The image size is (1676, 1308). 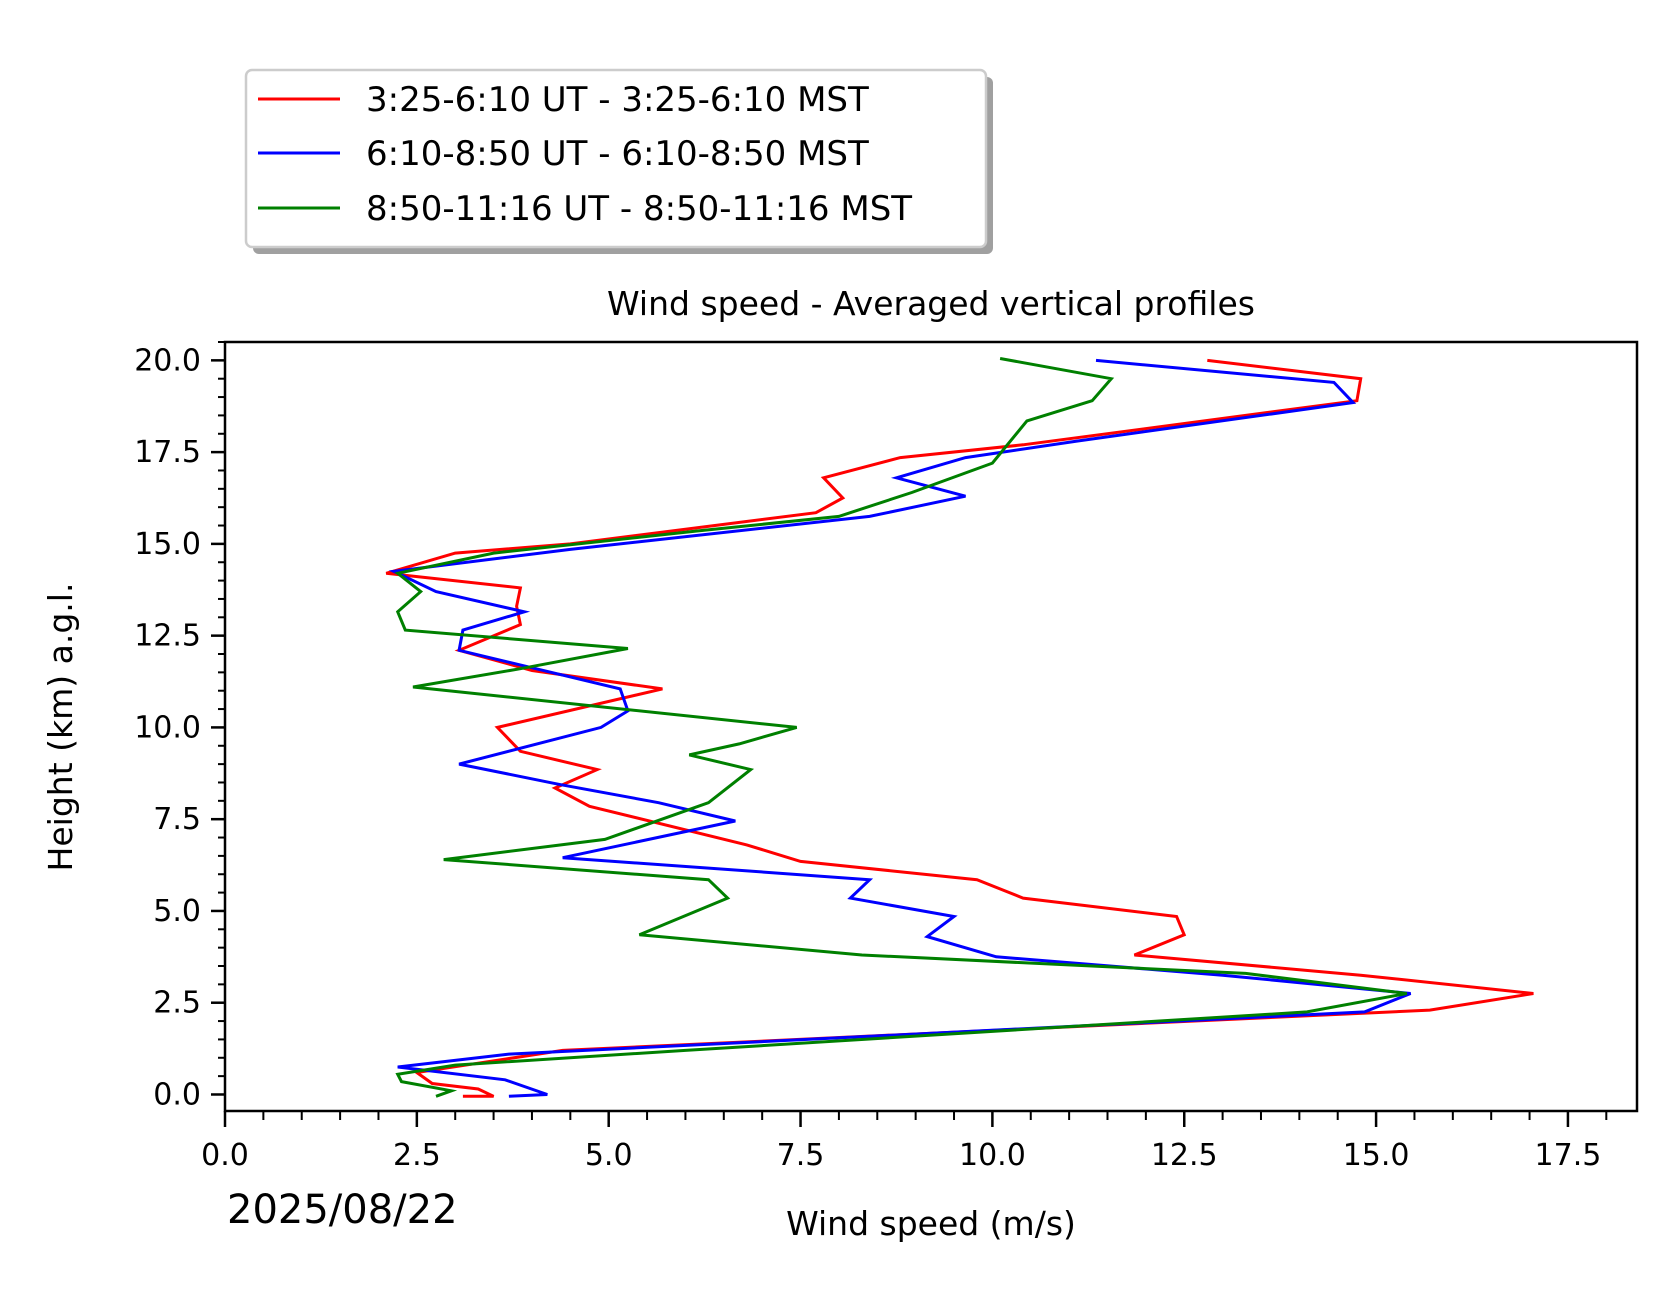 I want to click on x-tick-label: 12.5, so click(x=1184, y=1155).